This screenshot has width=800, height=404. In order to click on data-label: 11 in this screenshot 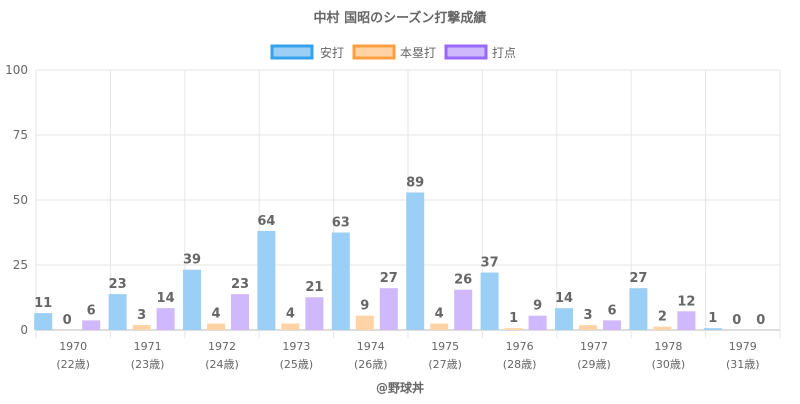, I will do `click(43, 303)`.